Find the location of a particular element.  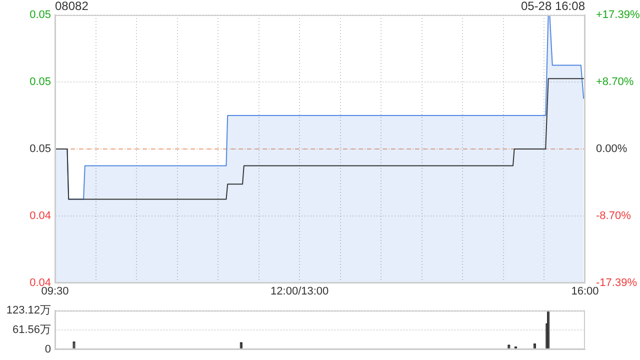

y-tick-label: 0.04 is located at coordinates (40, 216).